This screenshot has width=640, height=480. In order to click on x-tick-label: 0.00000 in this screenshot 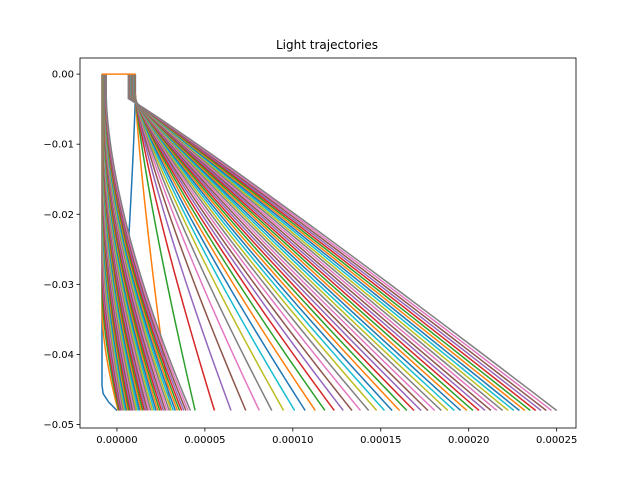, I will do `click(116, 440)`.